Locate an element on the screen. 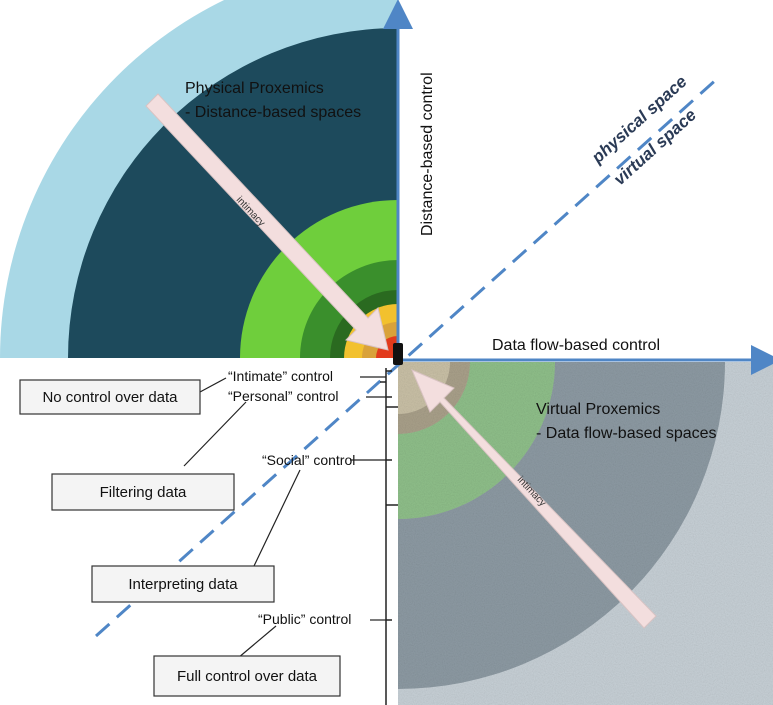 The image size is (773, 705). virtual-title-line1: Virtual Proxemics is located at coordinates (598, 409).